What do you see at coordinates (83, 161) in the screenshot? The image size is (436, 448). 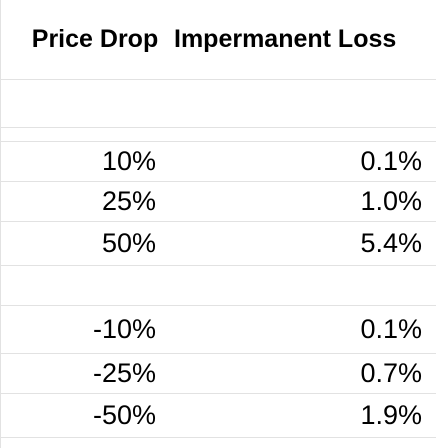 I see `cell-price-drop: 10%` at bounding box center [83, 161].